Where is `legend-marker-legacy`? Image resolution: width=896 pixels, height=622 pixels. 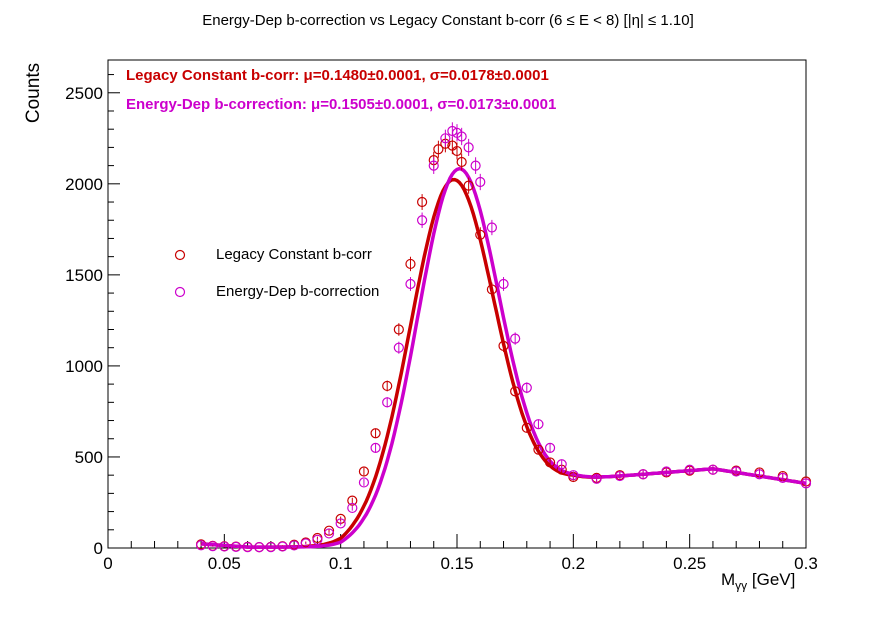
legend-marker-legacy is located at coordinates (180, 255).